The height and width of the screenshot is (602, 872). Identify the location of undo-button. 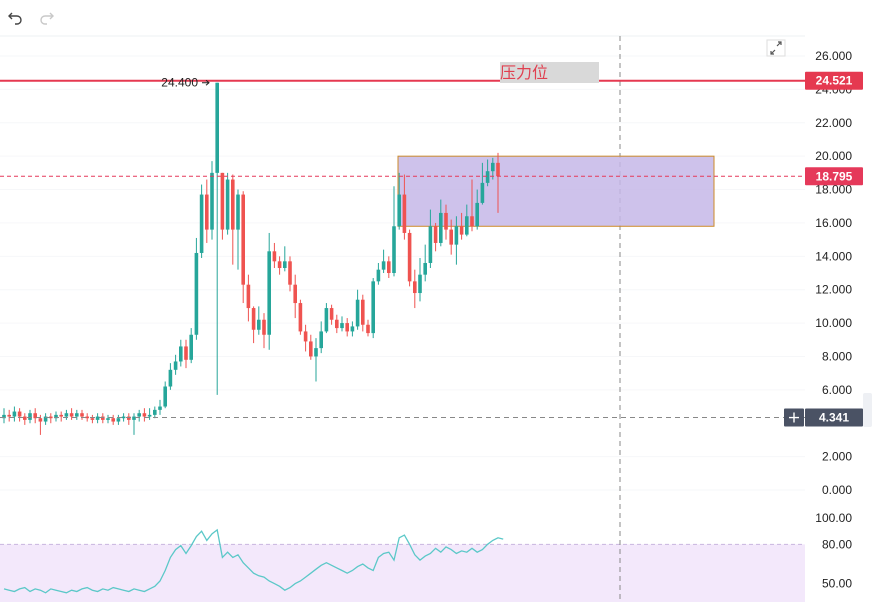
(15, 17).